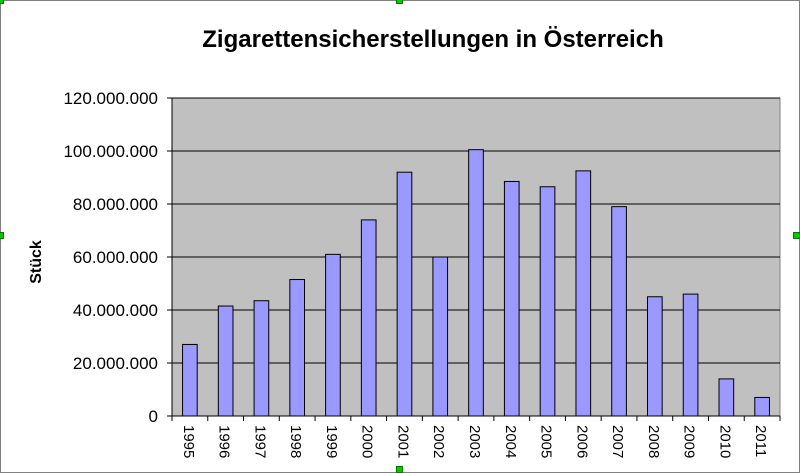 The height and width of the screenshot is (473, 800). What do you see at coordinates (333, 335) in the screenshot?
I see `bar-1999` at bounding box center [333, 335].